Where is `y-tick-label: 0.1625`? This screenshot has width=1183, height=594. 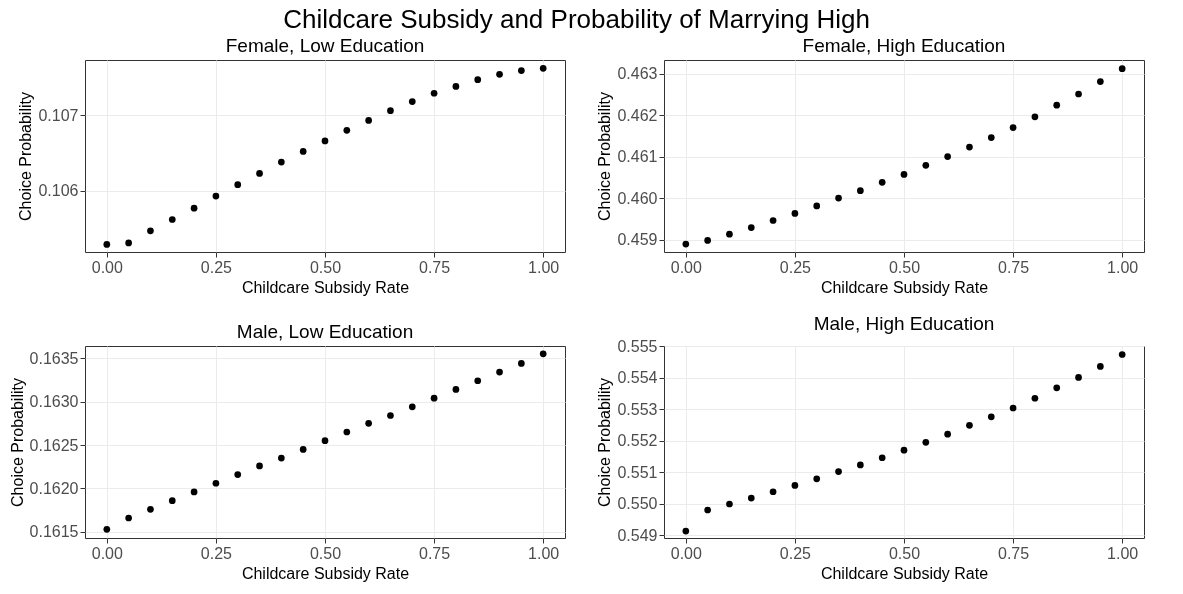 y-tick-label: 0.1625 is located at coordinates (54, 445).